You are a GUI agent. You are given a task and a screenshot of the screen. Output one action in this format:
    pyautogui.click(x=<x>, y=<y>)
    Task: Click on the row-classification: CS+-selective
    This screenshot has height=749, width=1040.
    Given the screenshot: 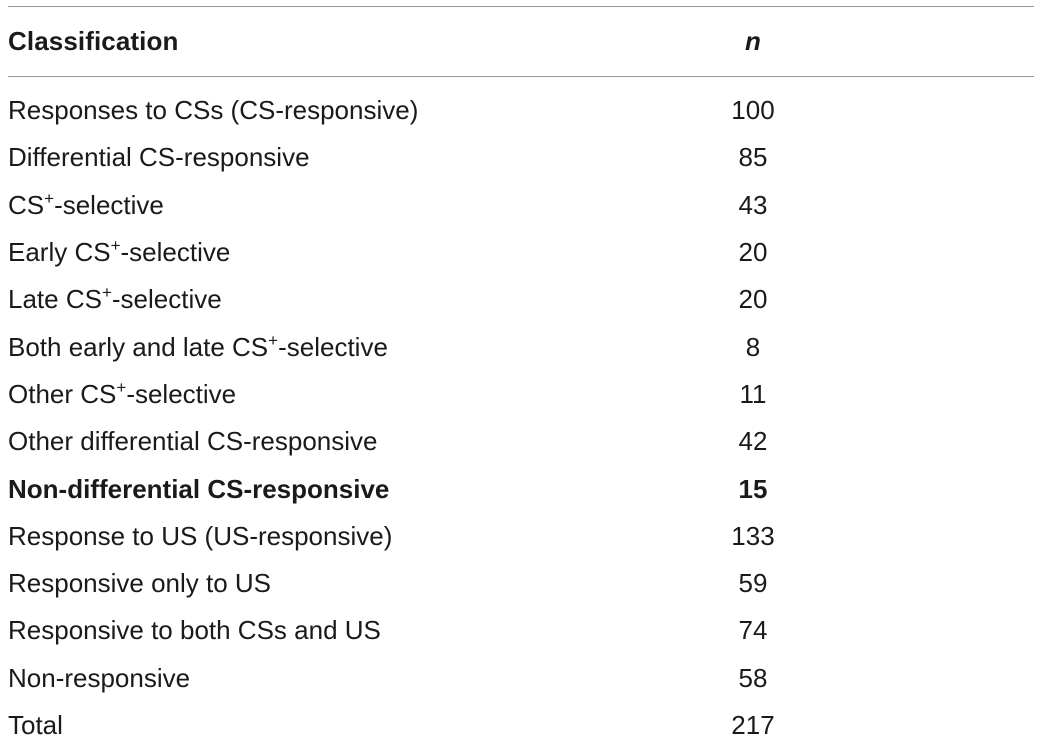 What is the action you would take?
    pyautogui.click(x=328, y=205)
    